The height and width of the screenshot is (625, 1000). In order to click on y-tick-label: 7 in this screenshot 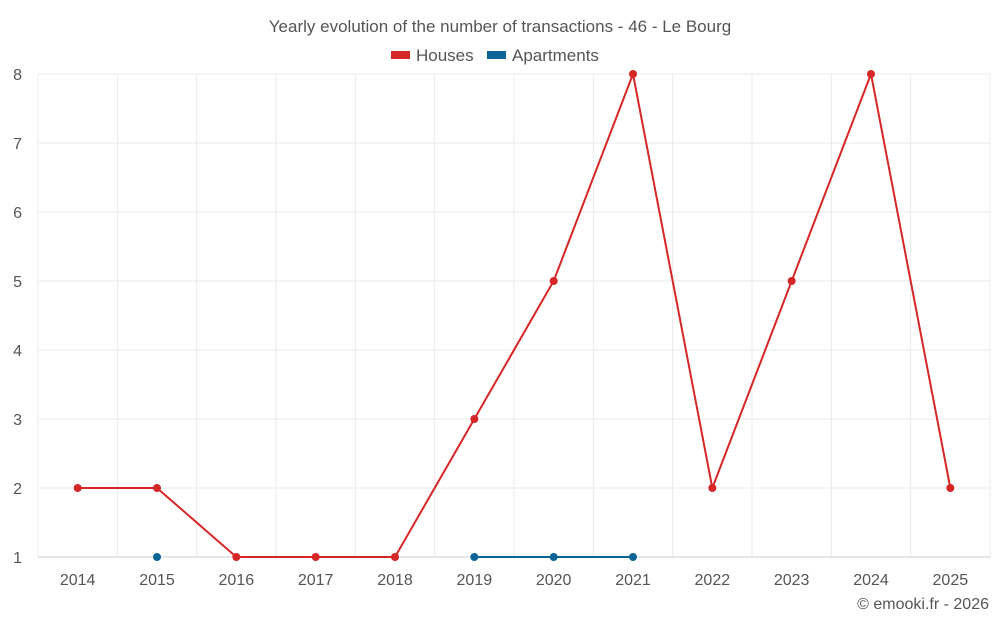, I will do `click(17, 144)`.